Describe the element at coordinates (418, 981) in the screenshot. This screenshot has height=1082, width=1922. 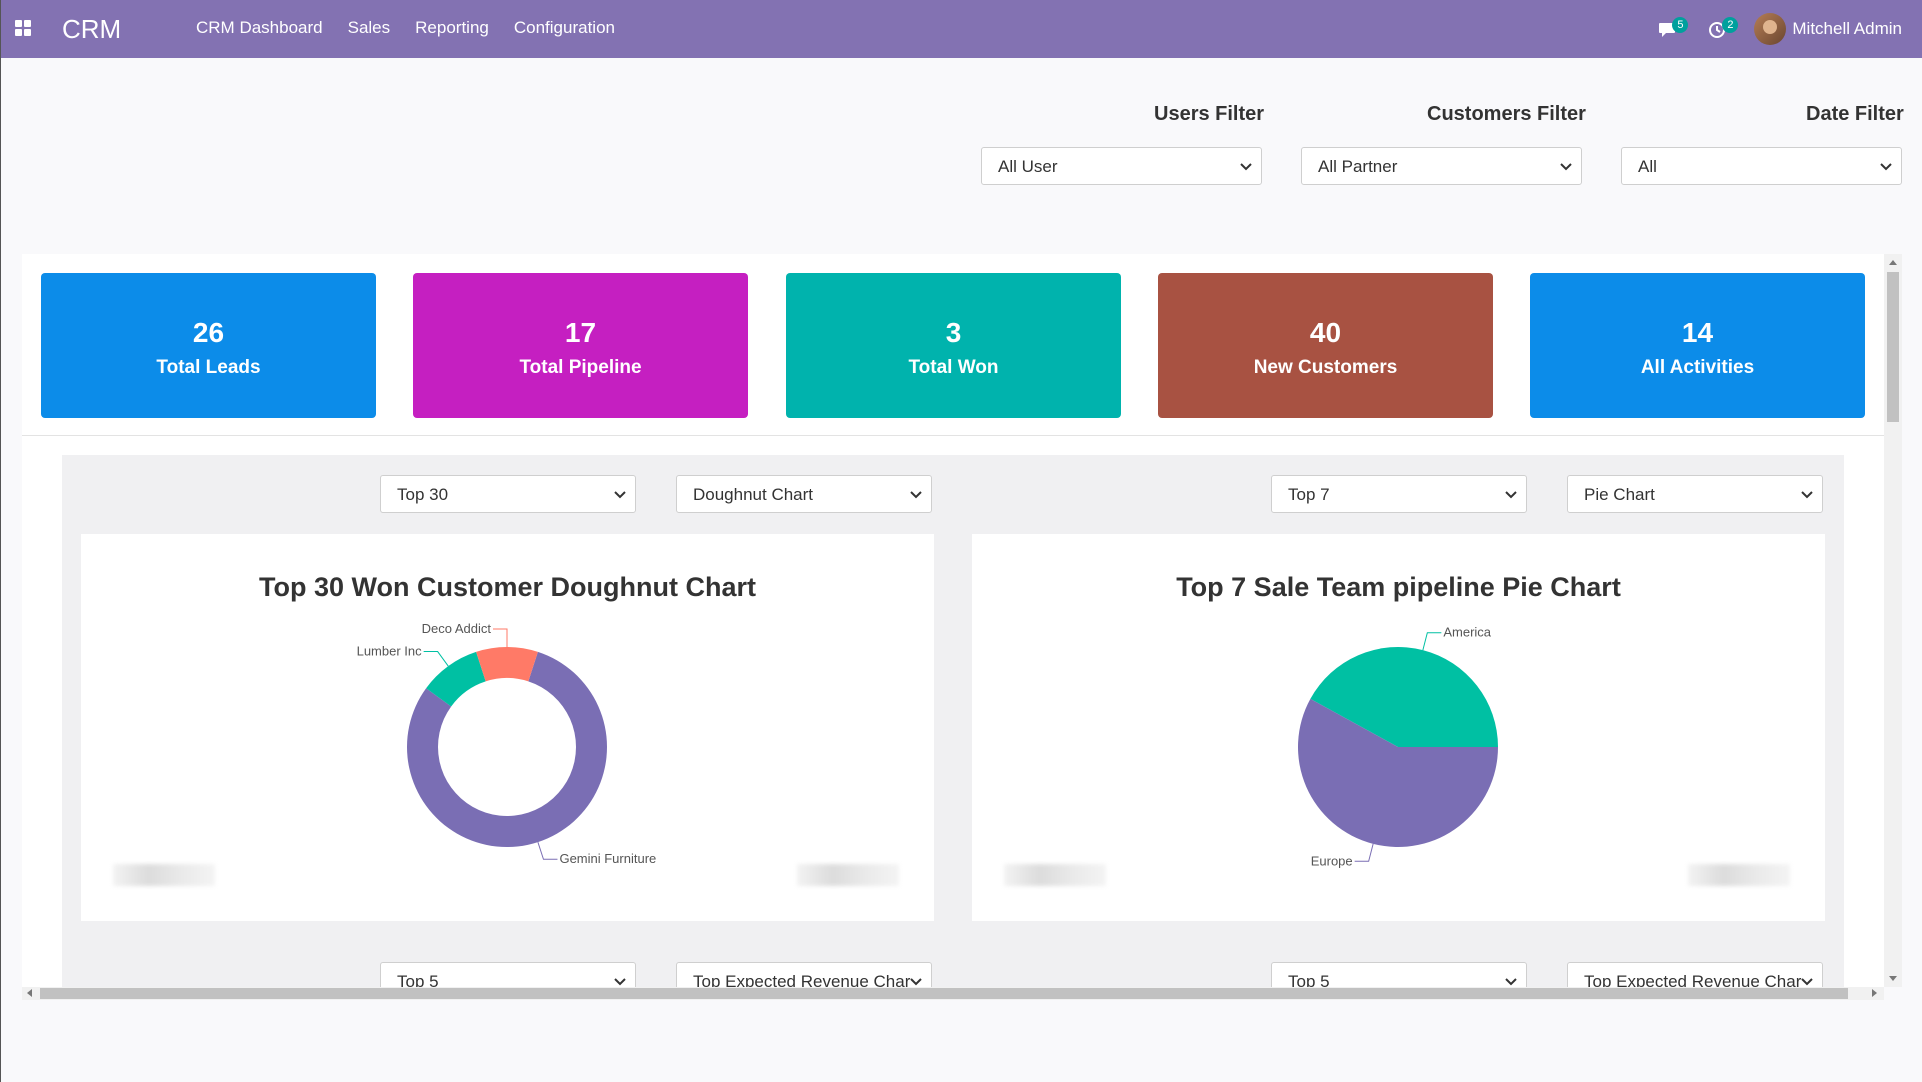
I see `bottom-left-top-value: Top 5` at that location.